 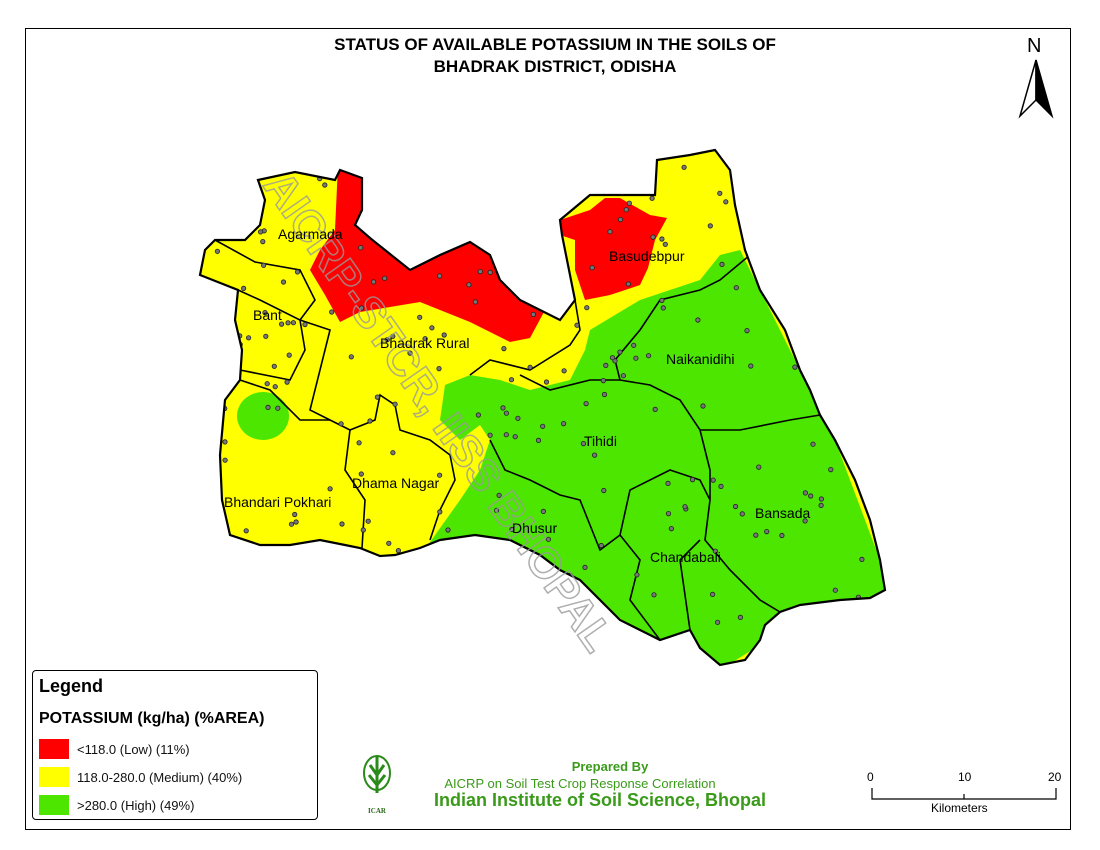 What do you see at coordinates (1034, 46) in the screenshot?
I see `north-label: N` at bounding box center [1034, 46].